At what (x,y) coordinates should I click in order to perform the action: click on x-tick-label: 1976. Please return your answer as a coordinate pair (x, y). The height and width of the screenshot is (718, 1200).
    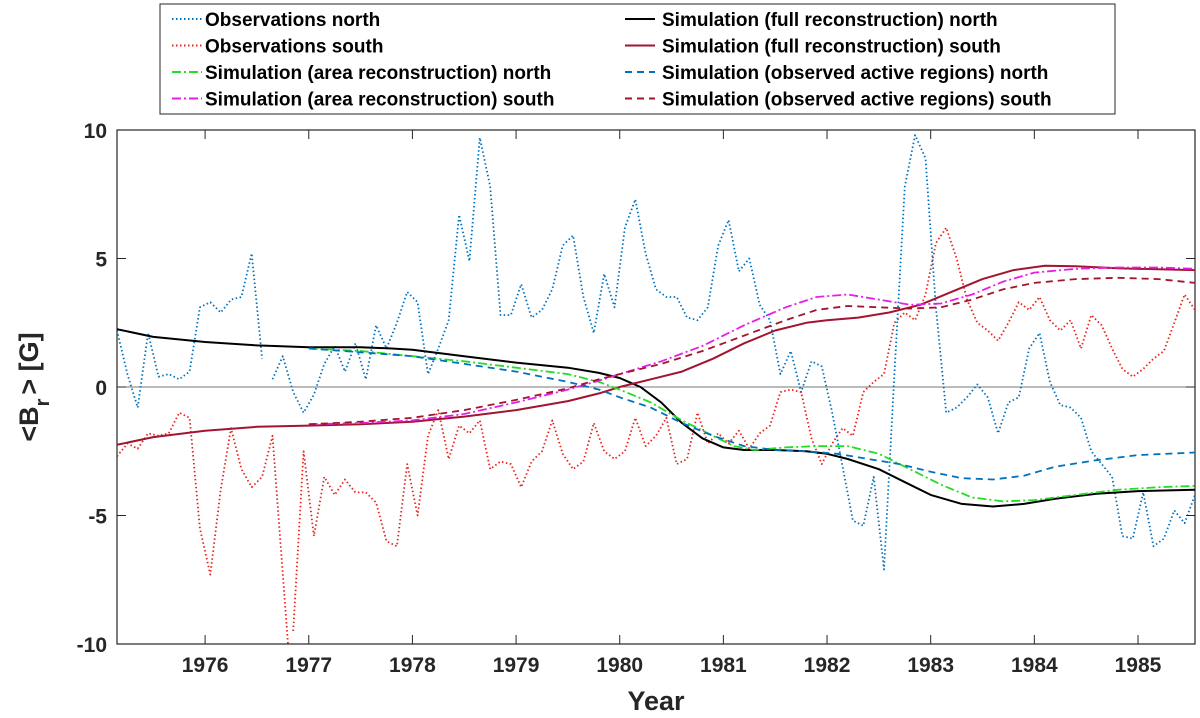
    Looking at the image, I should click on (205, 665).